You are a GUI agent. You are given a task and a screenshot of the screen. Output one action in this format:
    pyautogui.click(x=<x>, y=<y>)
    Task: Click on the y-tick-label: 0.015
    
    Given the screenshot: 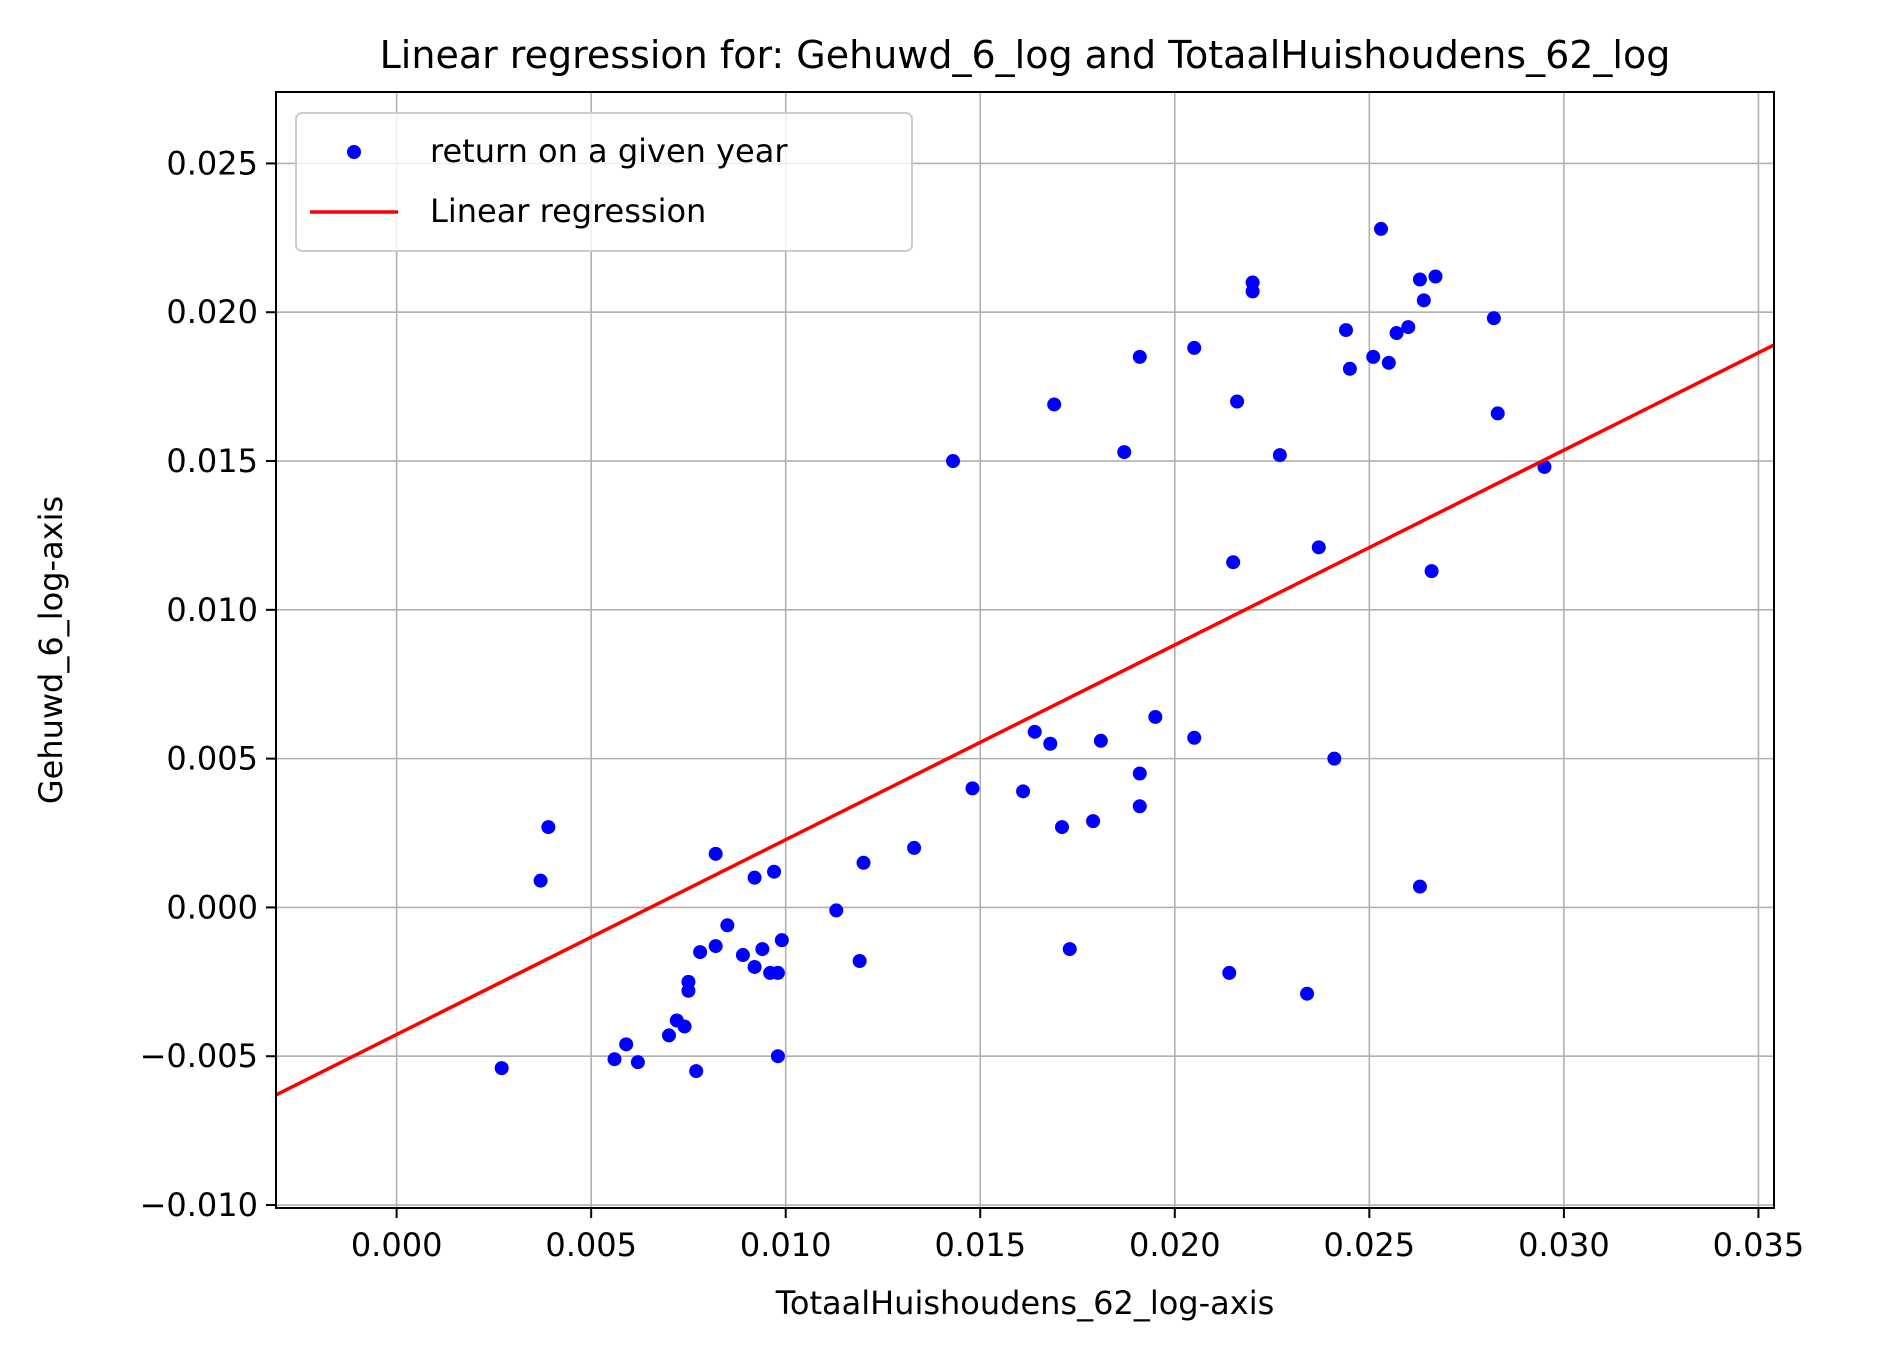 What is the action you would take?
    pyautogui.click(x=212, y=461)
    